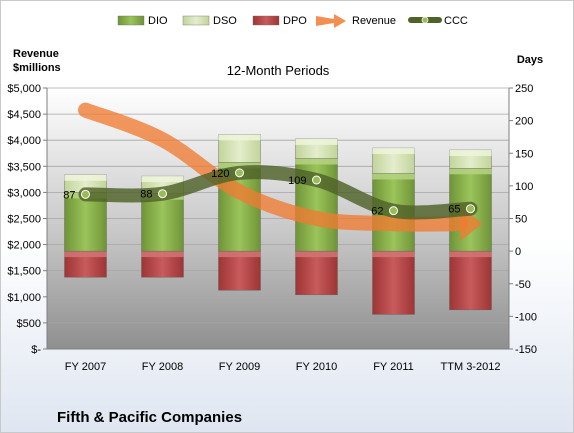  Describe the element at coordinates (24, 246) in the screenshot. I see `left-tick-label: $2,000` at that location.